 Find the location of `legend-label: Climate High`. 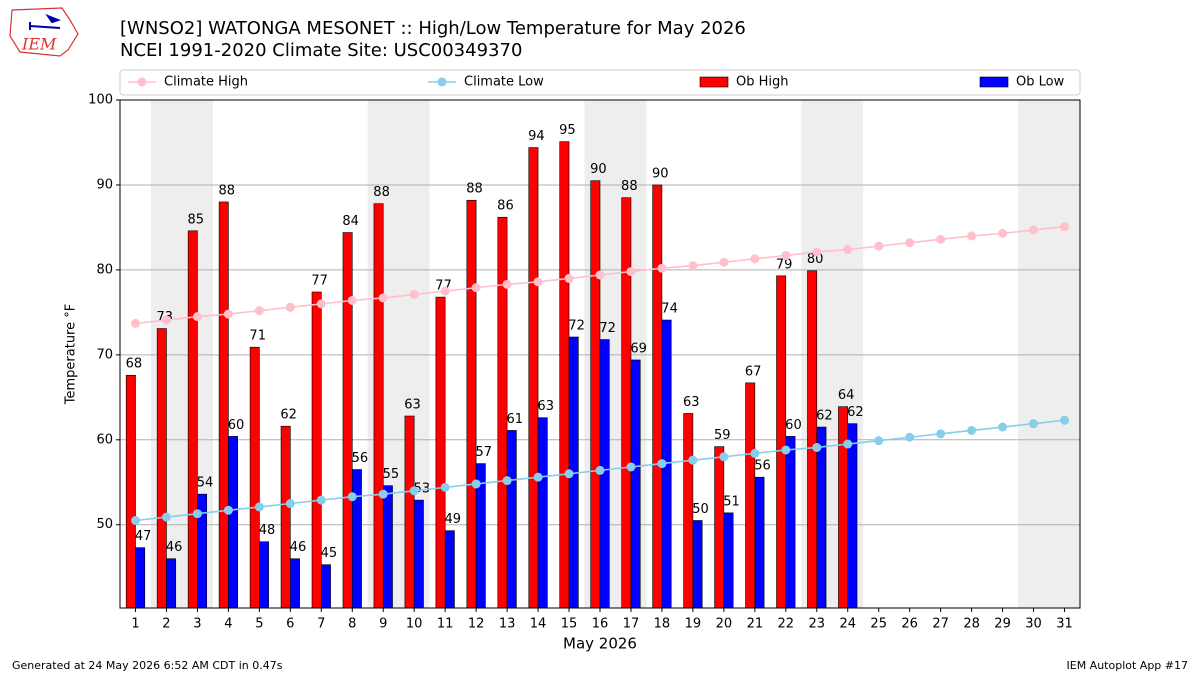

legend-label: Climate High is located at coordinates (206, 82).